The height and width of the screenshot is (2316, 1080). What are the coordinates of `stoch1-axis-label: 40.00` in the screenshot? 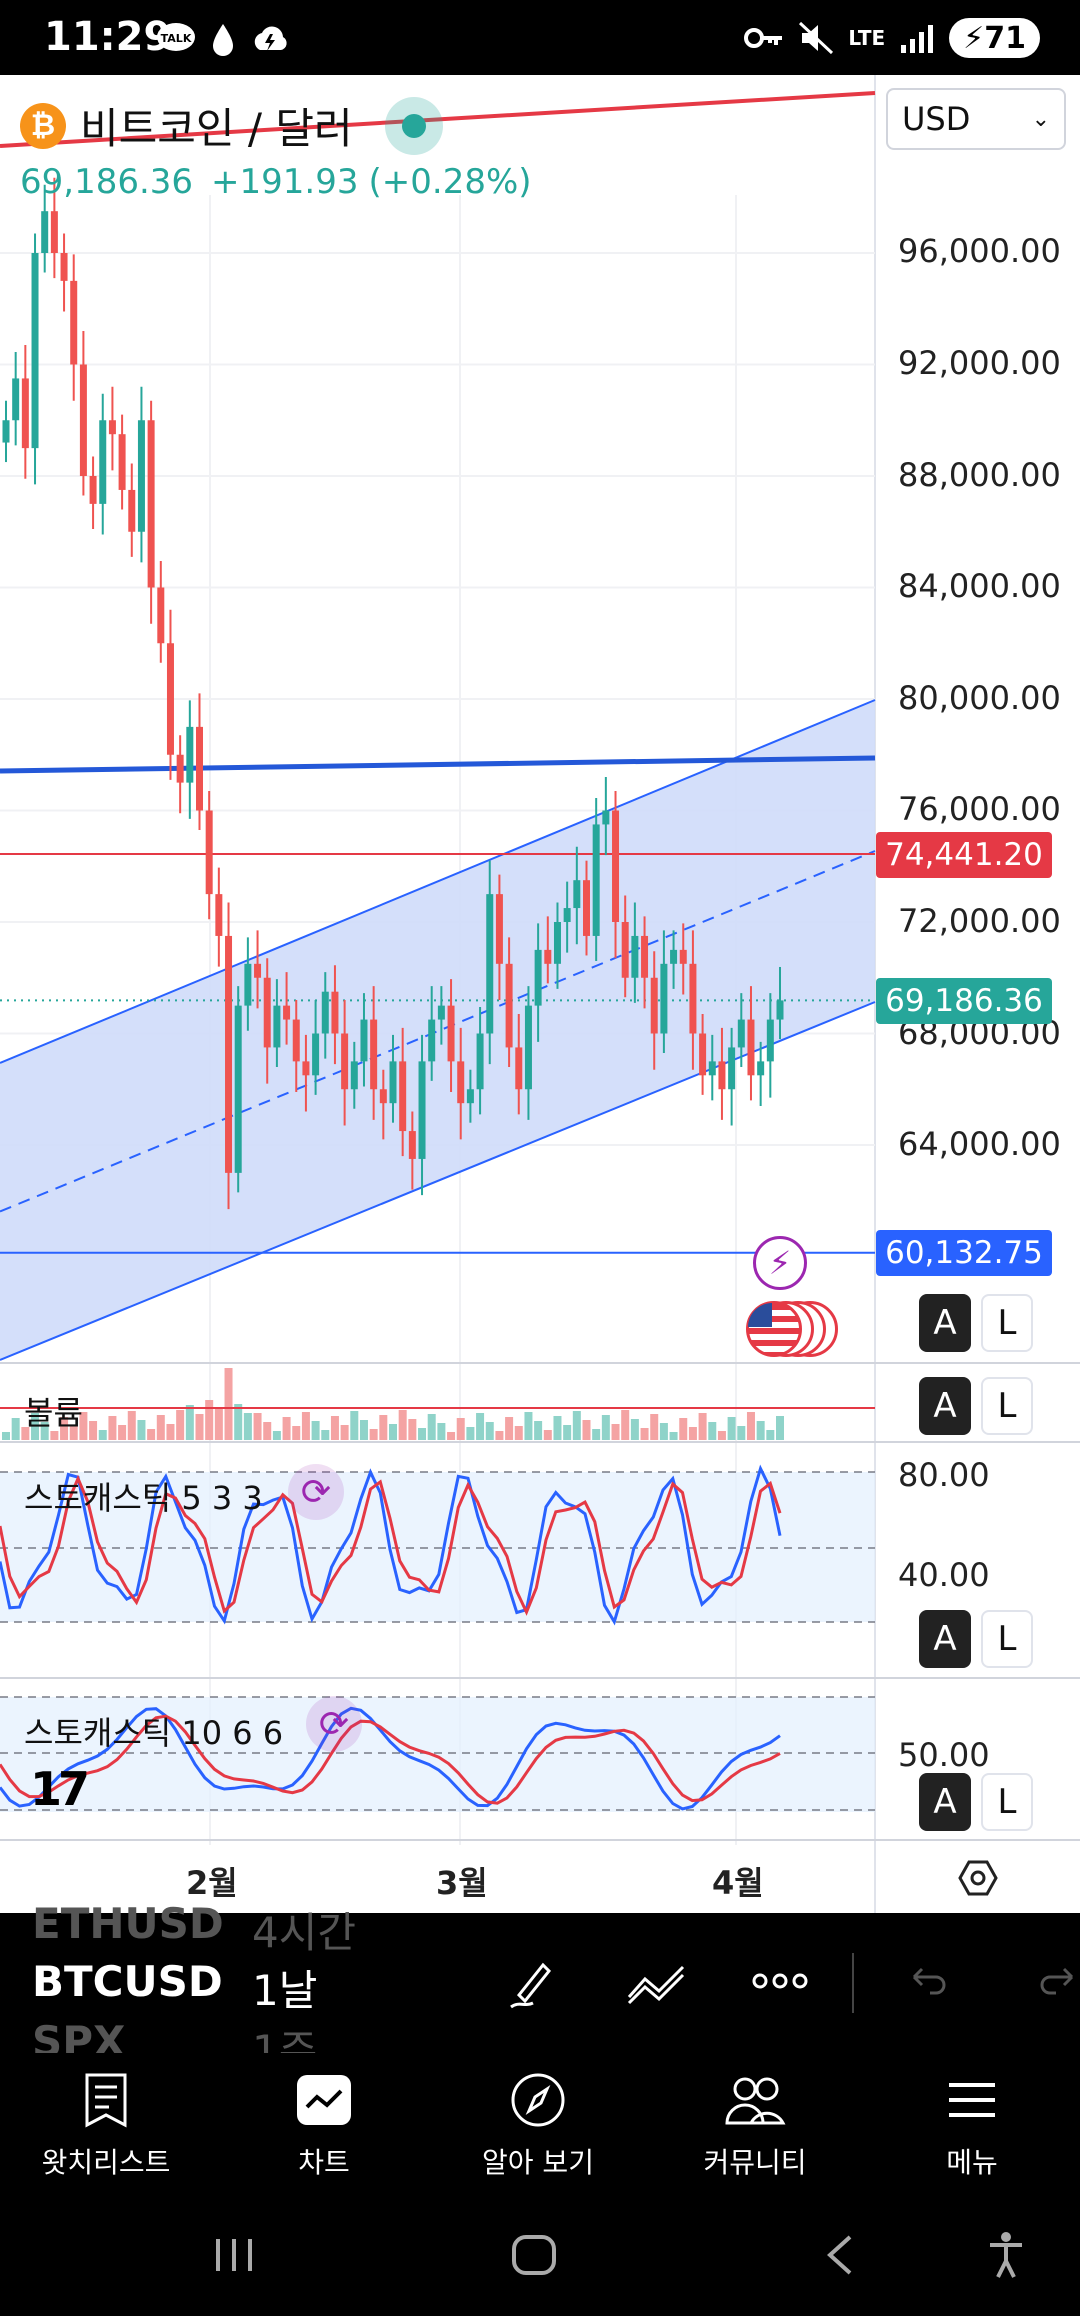 It's located at (944, 1575).